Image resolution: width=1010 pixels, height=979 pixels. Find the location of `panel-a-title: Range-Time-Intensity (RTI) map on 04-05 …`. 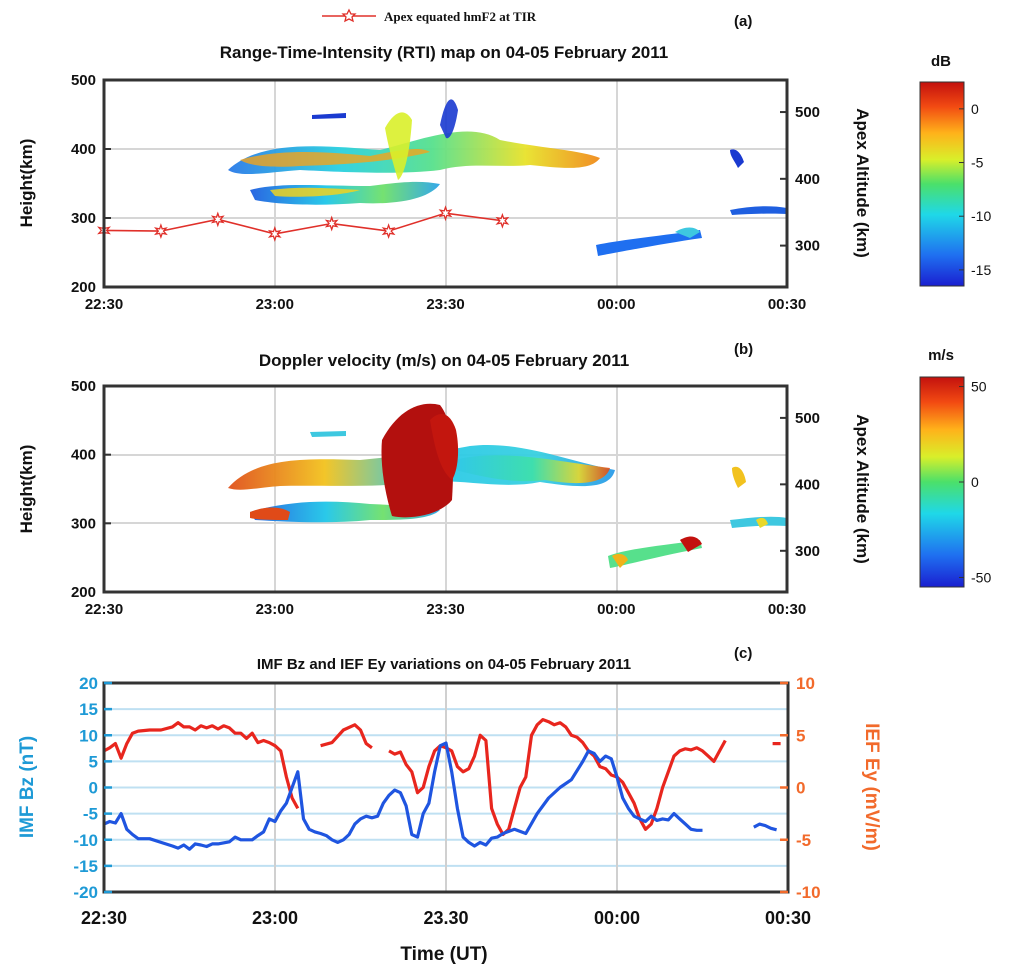

panel-a-title: Range-Time-Intensity (RTI) map on 04-05 … is located at coordinates (444, 52).